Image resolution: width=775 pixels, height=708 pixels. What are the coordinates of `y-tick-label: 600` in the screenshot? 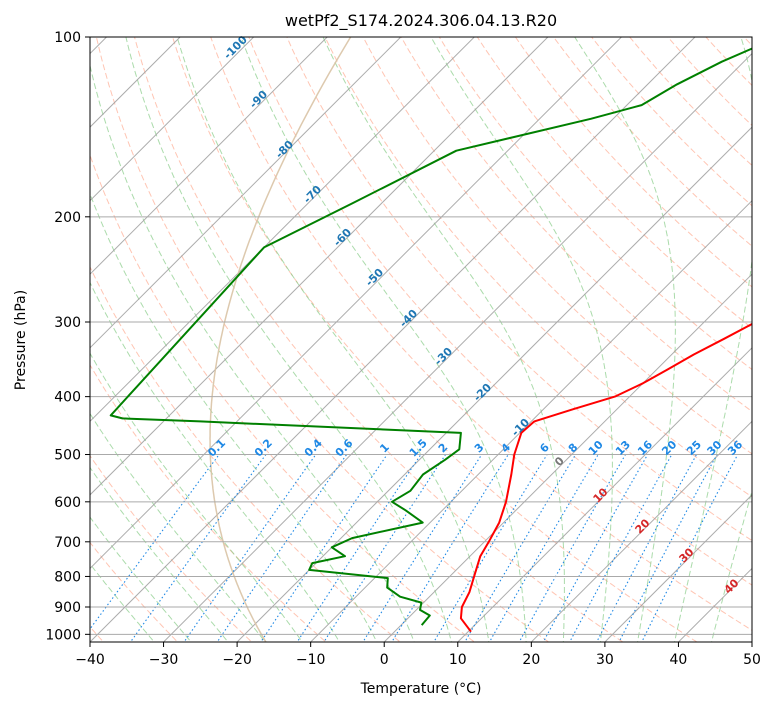 It's located at (67, 503).